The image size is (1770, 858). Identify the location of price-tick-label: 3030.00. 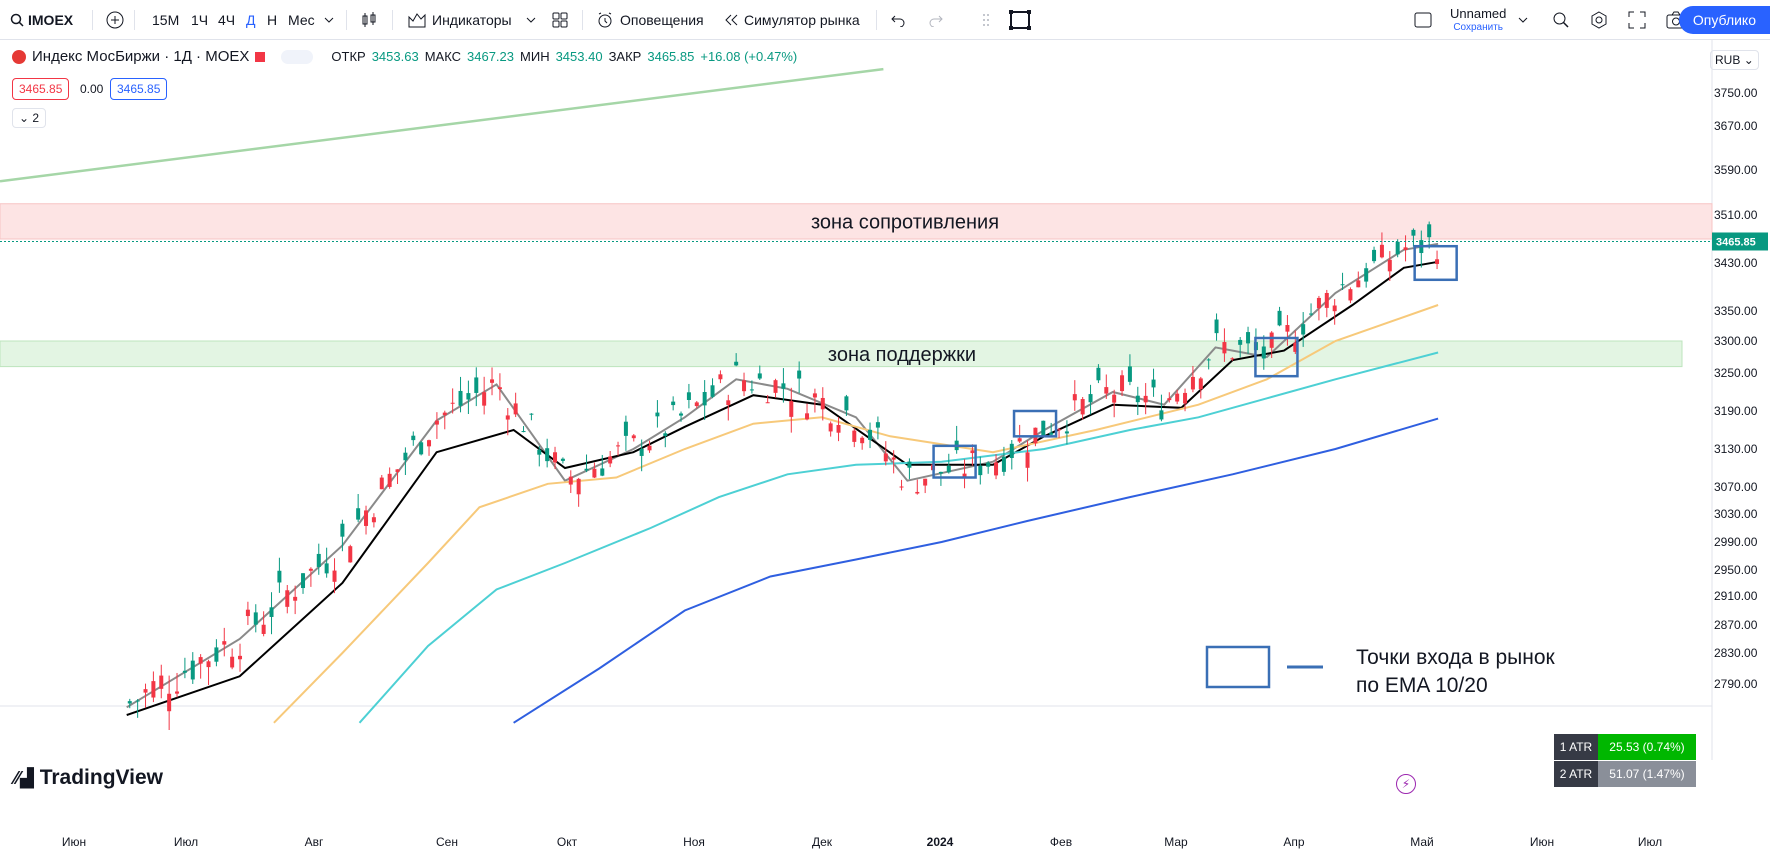
(1736, 514).